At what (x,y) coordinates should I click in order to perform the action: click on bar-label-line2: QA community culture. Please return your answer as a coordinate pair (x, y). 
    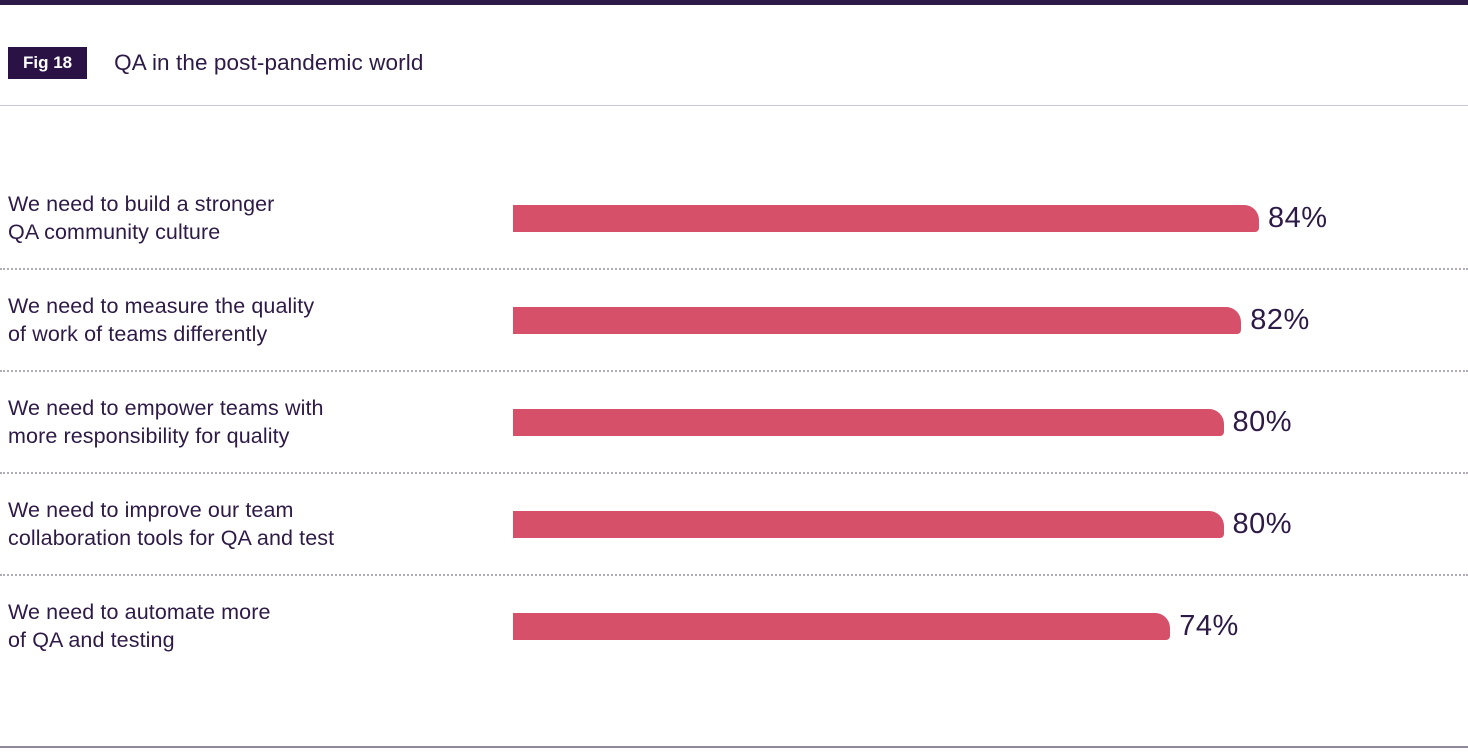
    Looking at the image, I should click on (114, 232).